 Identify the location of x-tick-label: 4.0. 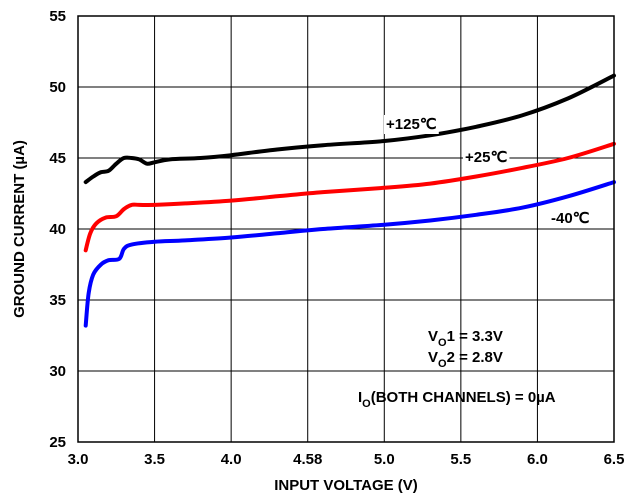
(231, 459).